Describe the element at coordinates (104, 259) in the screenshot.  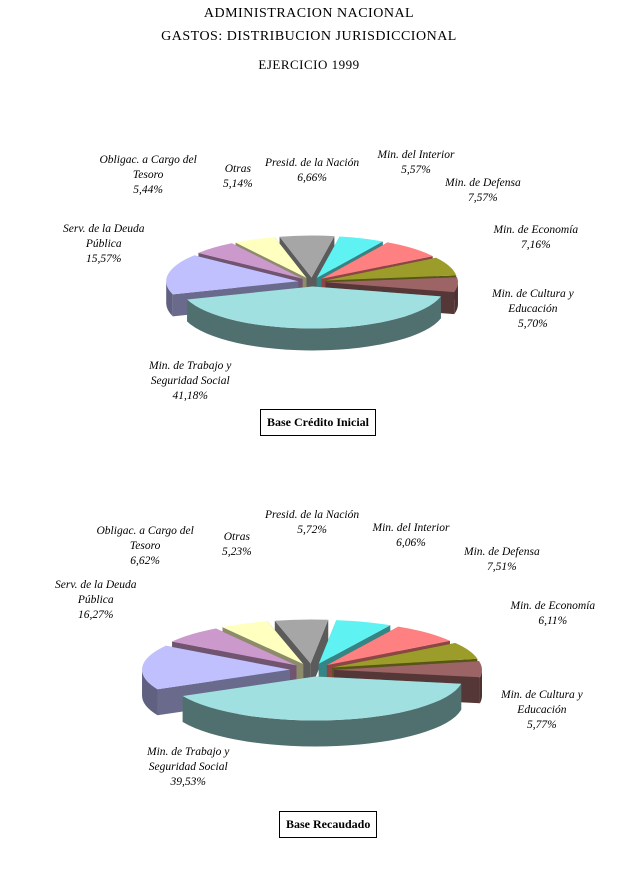
I see `slice-value: 15,57%` at that location.